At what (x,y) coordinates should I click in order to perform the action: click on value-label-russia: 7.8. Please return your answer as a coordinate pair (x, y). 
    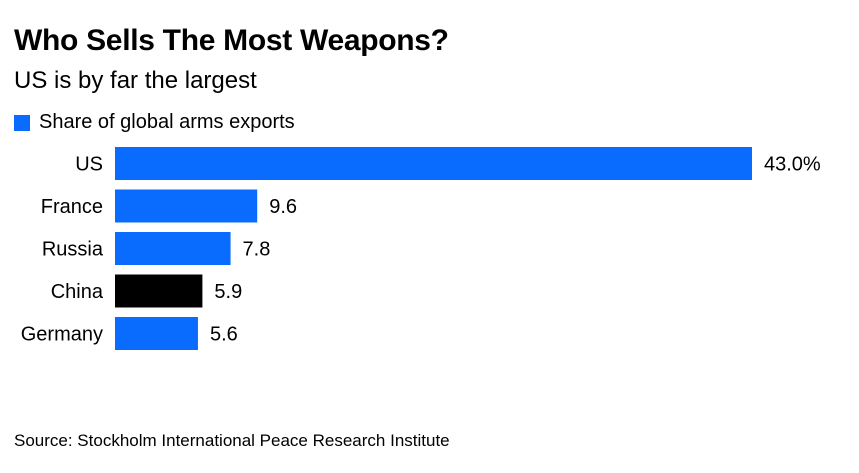
    Looking at the image, I should click on (257, 250).